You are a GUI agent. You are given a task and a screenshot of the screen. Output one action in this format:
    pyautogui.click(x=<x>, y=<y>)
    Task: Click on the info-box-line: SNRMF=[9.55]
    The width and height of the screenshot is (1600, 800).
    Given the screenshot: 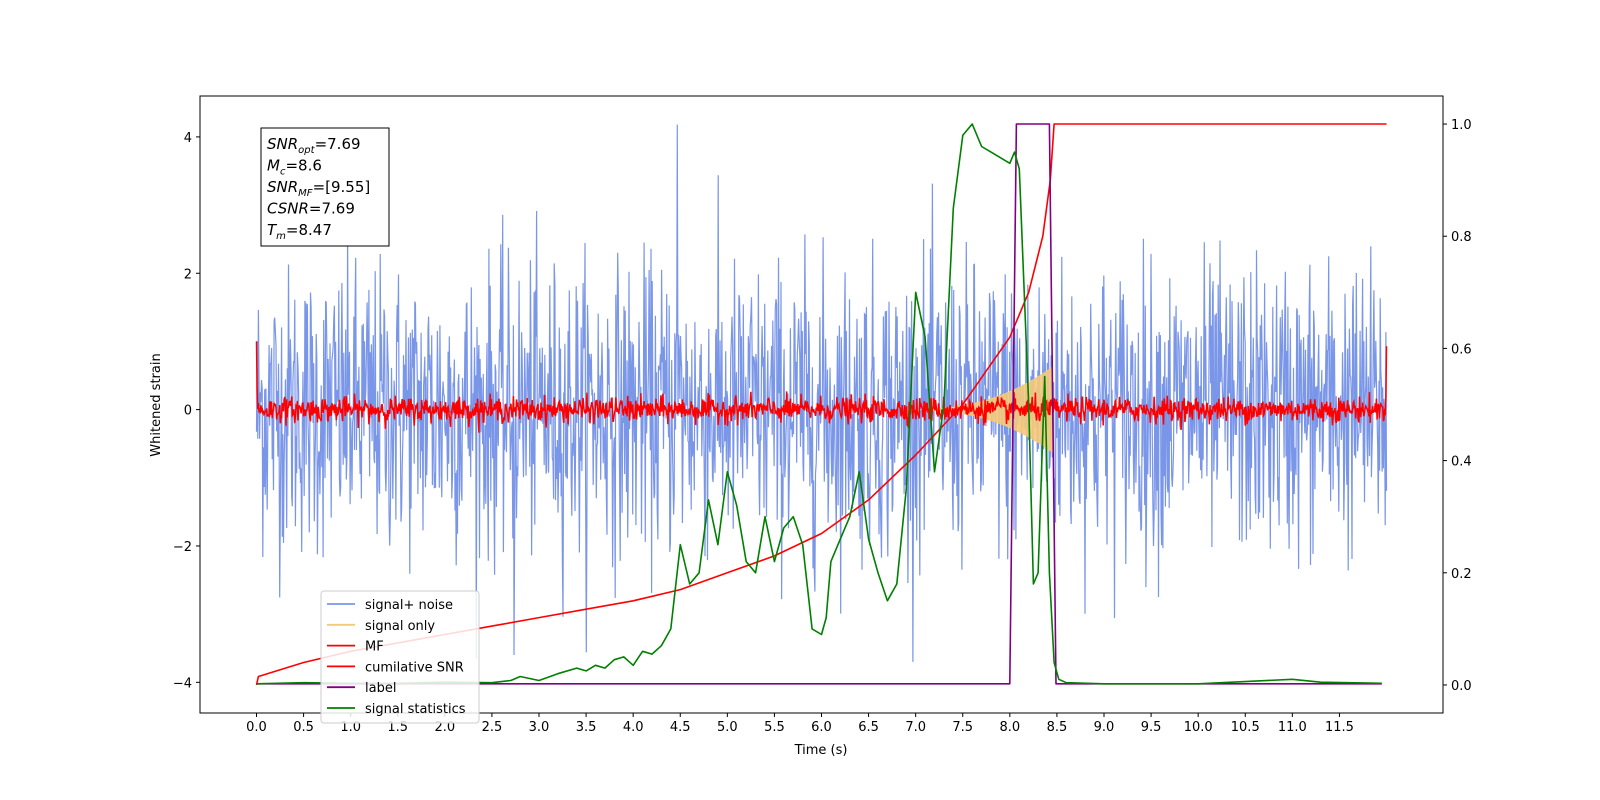 What is the action you would take?
    pyautogui.click(x=318, y=188)
    